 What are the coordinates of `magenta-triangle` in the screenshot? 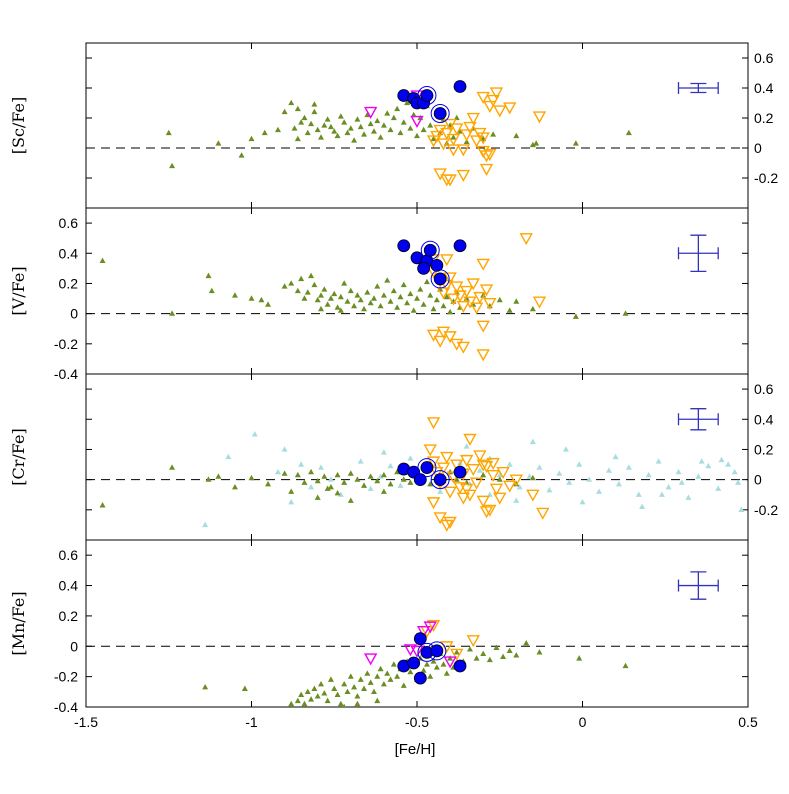 It's located at (370, 112).